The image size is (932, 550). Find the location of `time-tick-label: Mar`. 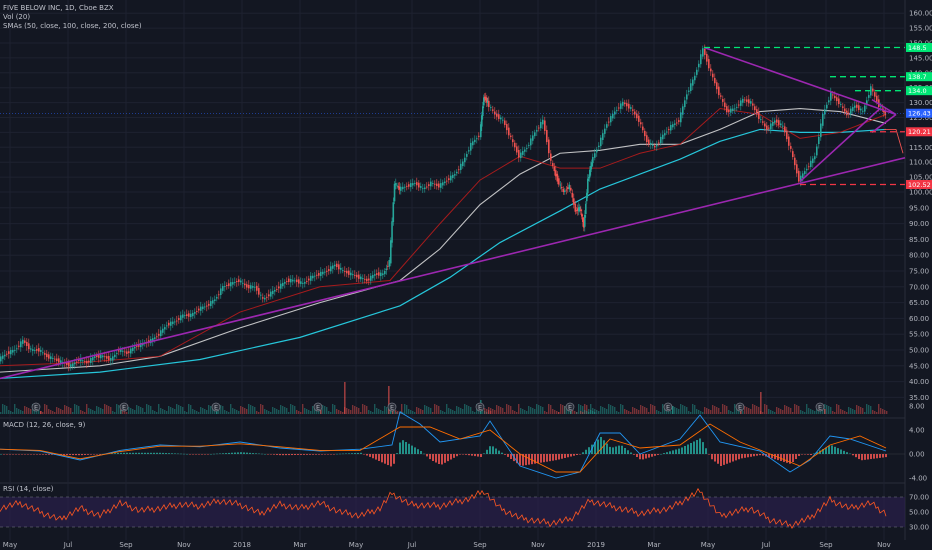

time-tick-label: Mar is located at coordinates (299, 545).